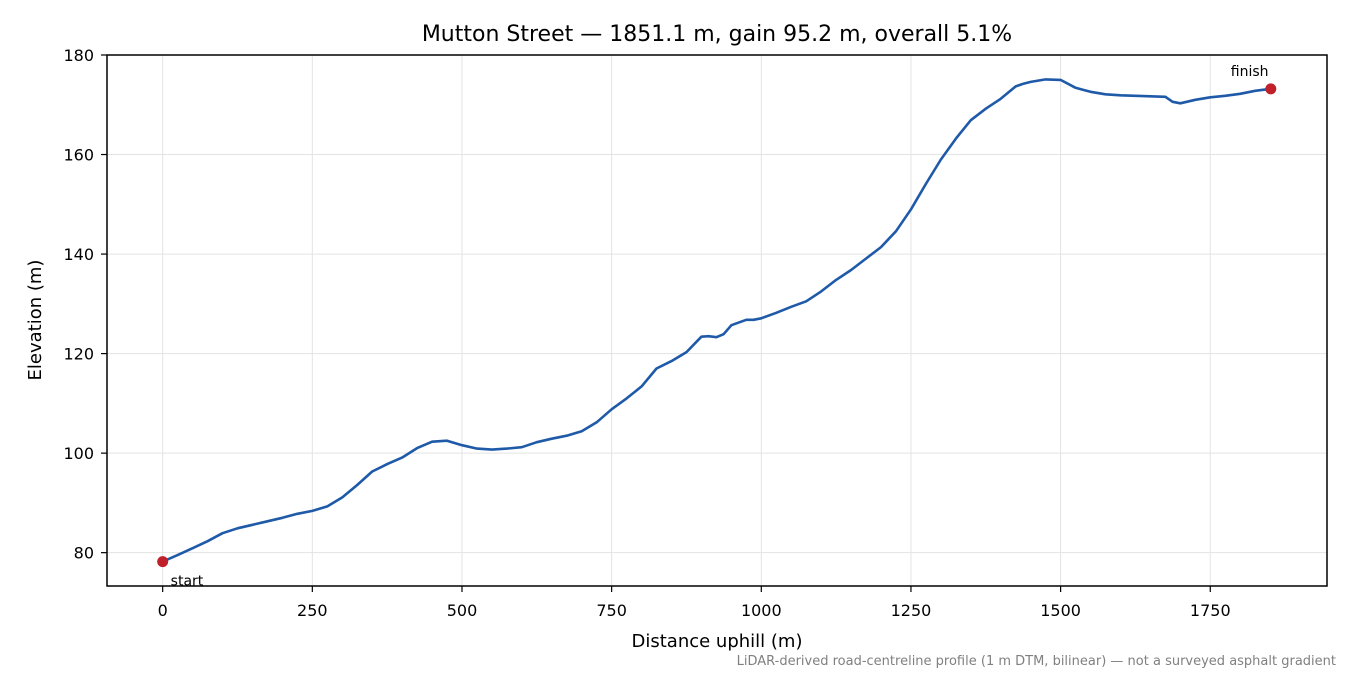 The height and width of the screenshot is (675, 1350). I want to click on x-tick-label: 1750, so click(1210, 610).